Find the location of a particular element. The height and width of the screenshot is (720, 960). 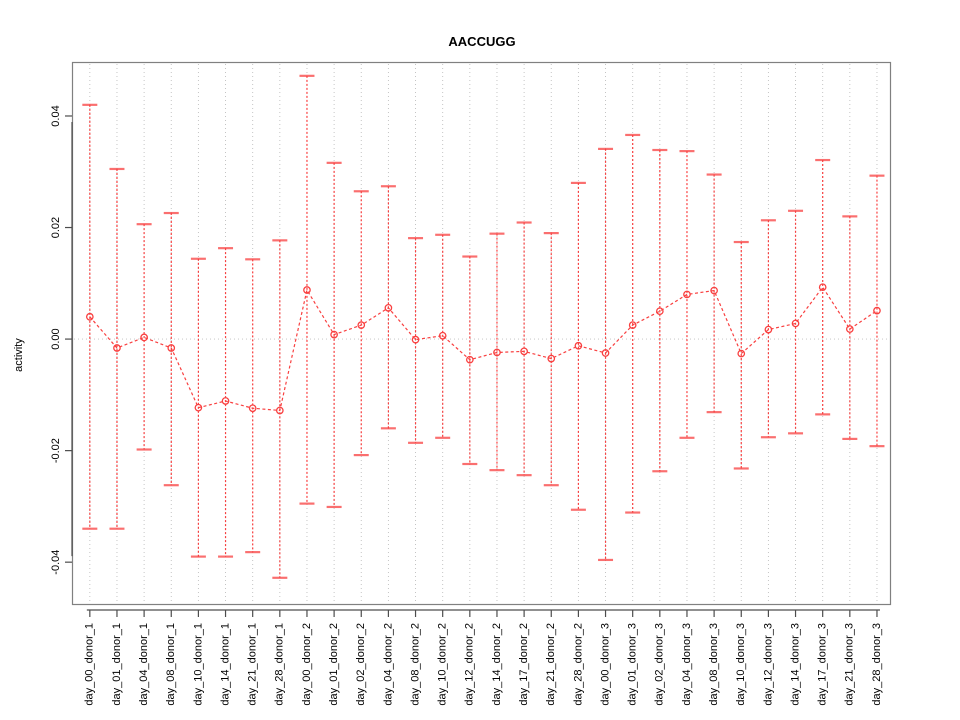

x-tick-label: day_17_donor_3 is located at coordinates (823, 664).